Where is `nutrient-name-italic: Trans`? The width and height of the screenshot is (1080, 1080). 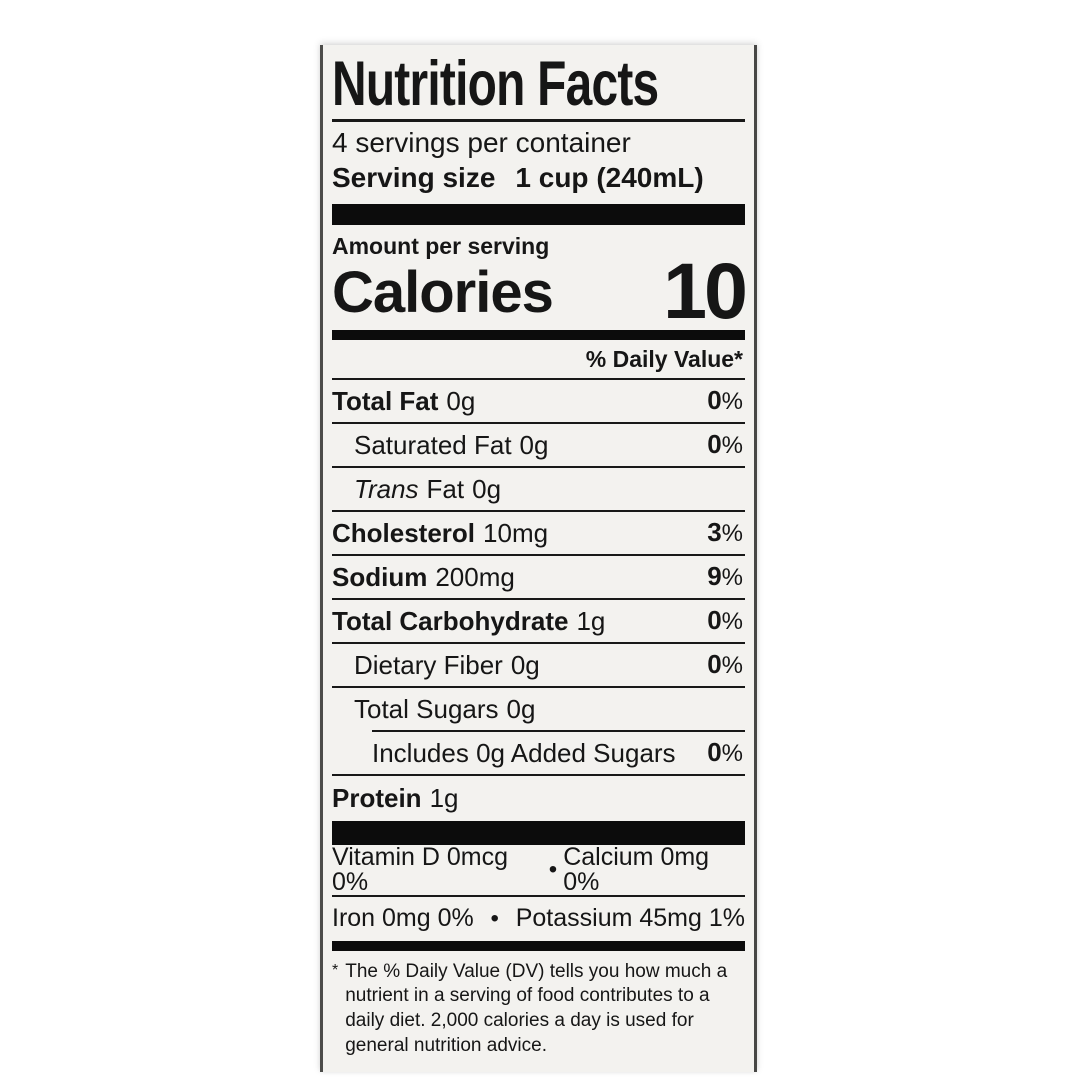 nutrient-name-italic: Trans is located at coordinates (386, 488).